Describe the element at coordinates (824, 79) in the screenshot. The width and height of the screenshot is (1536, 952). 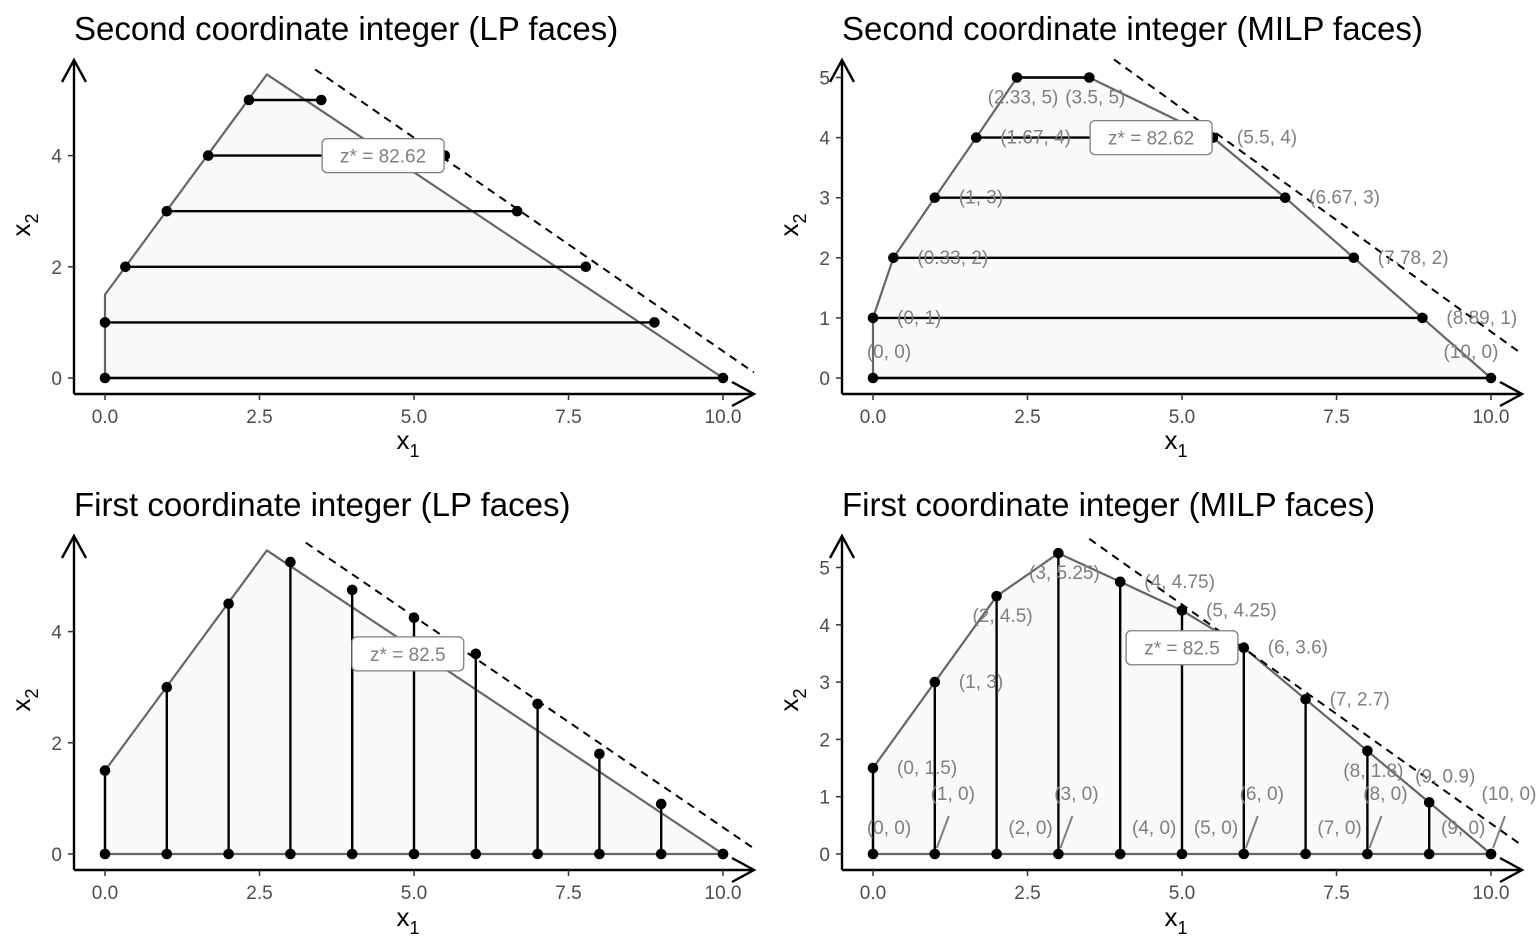
I see `y-tick-label: 5` at that location.